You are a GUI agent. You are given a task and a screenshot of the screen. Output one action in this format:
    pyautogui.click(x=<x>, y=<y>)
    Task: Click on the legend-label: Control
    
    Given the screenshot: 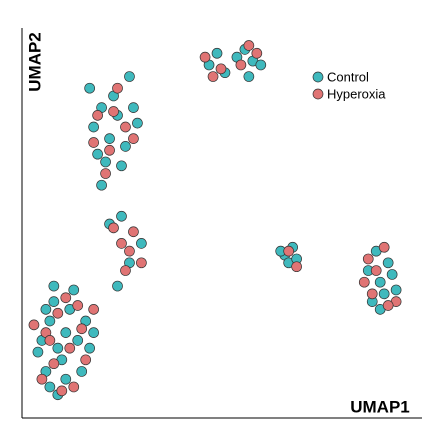 What is the action you would take?
    pyautogui.click(x=348, y=76)
    